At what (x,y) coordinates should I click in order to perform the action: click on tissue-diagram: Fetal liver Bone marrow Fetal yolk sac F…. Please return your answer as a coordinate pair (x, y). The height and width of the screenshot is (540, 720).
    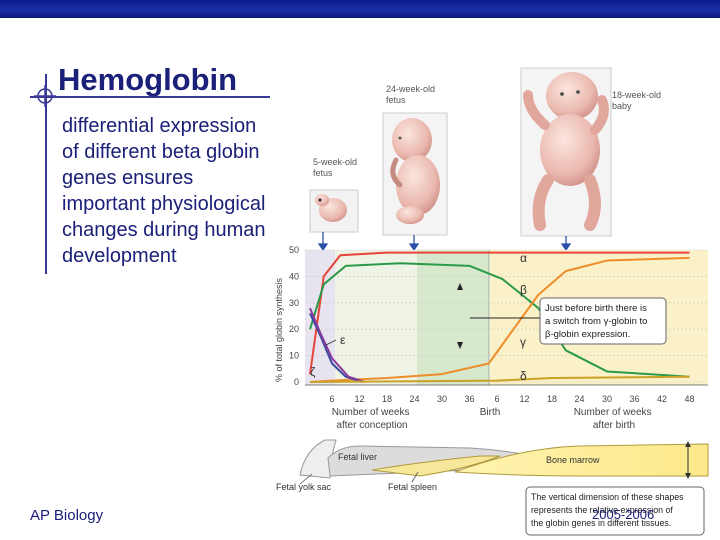
    Looking at the image, I should click on (492, 465).